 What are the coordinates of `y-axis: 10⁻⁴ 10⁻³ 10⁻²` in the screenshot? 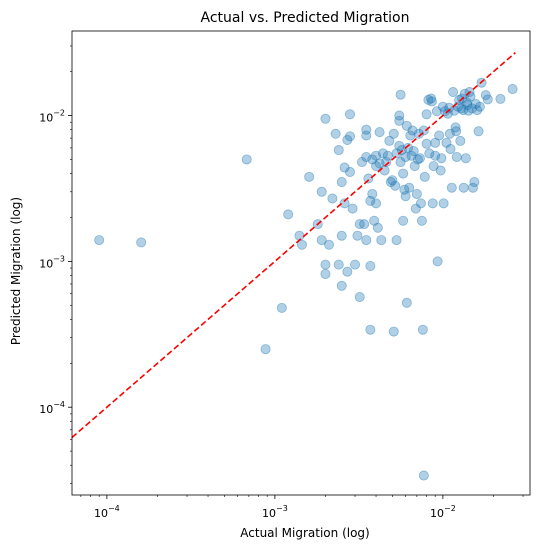 It's located at (55, 264).